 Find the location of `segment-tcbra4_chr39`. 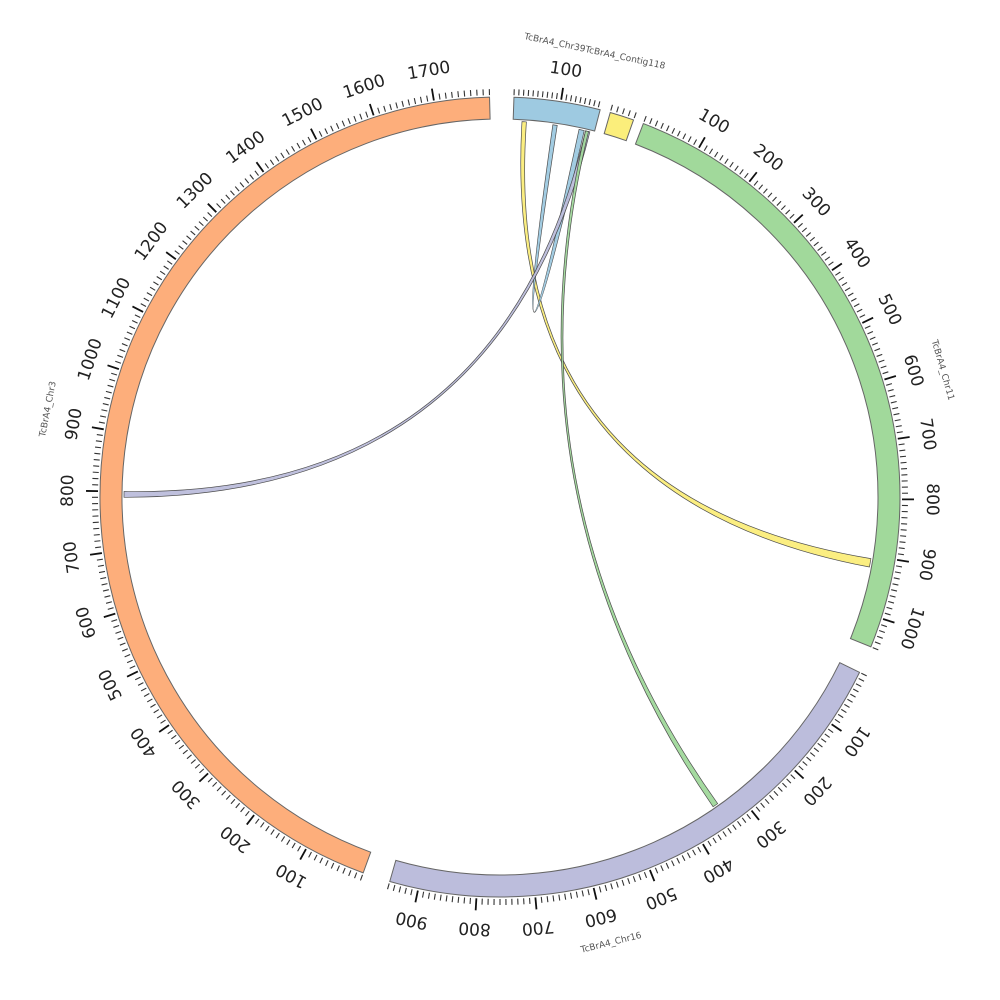

segment-tcbra4_chr39 is located at coordinates (556, 114).